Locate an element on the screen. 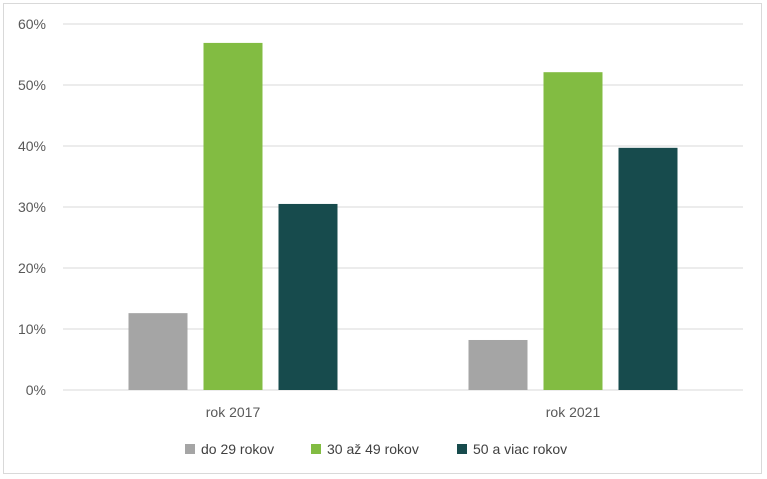 The image size is (767, 479). x-tick-label: rok 2017 is located at coordinates (233, 412).